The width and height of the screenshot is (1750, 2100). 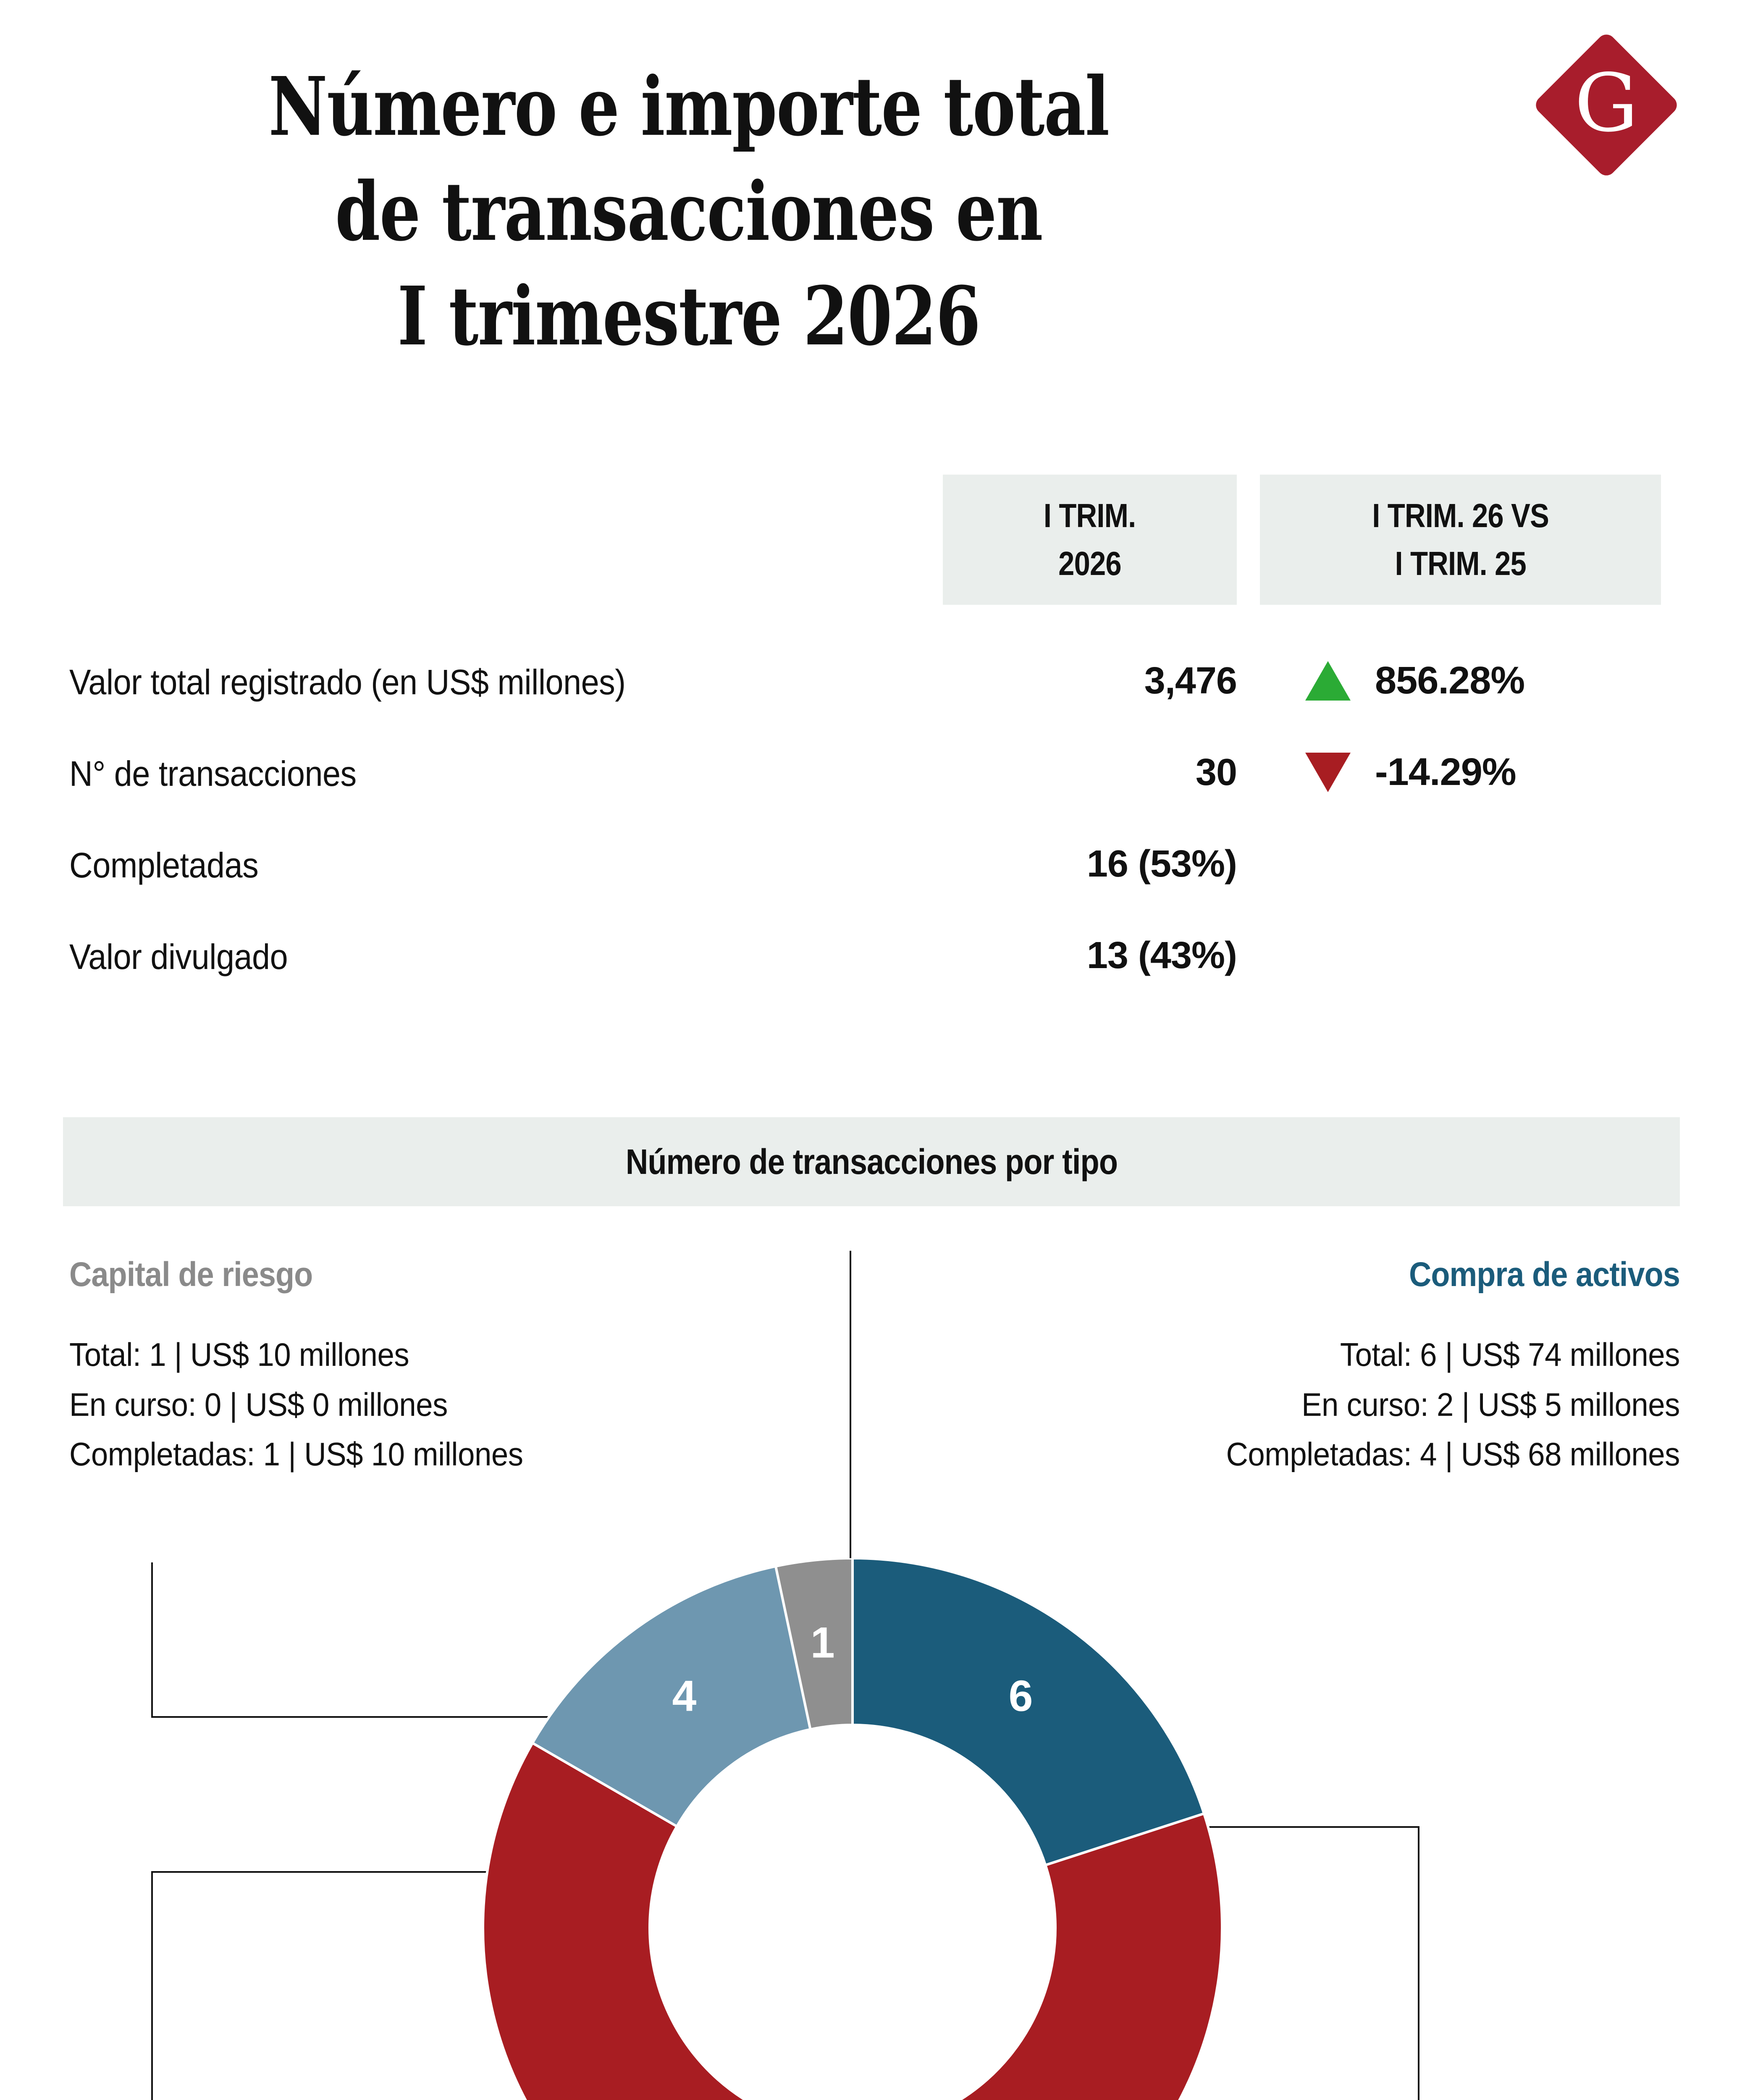 I want to click on donut-svg, so click(x=852, y=1828).